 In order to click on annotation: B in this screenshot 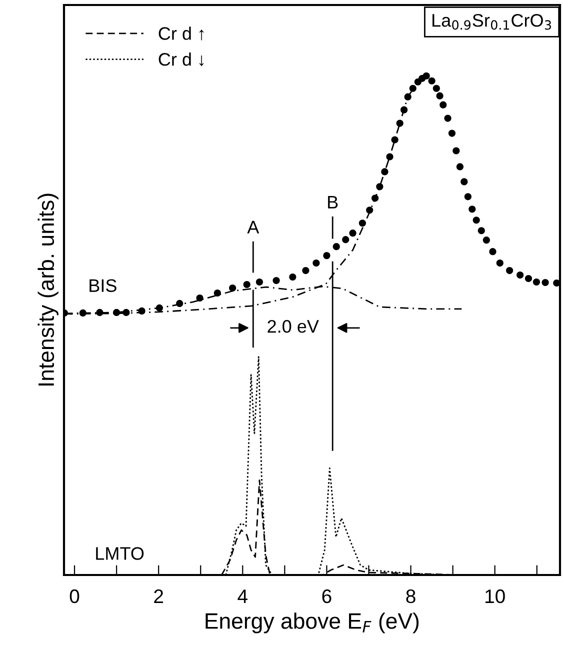, I will do `click(333, 202)`.